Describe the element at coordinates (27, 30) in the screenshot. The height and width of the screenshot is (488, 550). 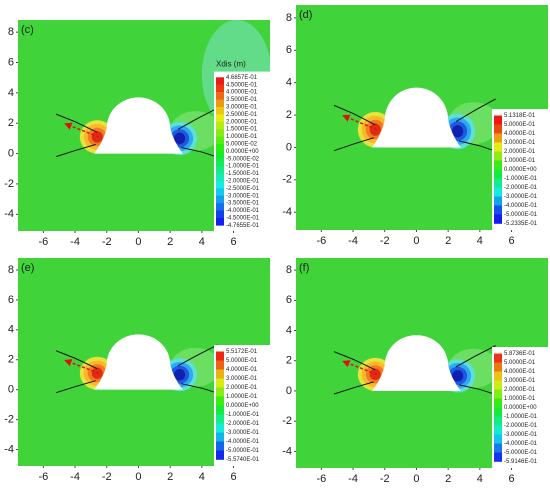
I see `panel-label: (c)` at that location.